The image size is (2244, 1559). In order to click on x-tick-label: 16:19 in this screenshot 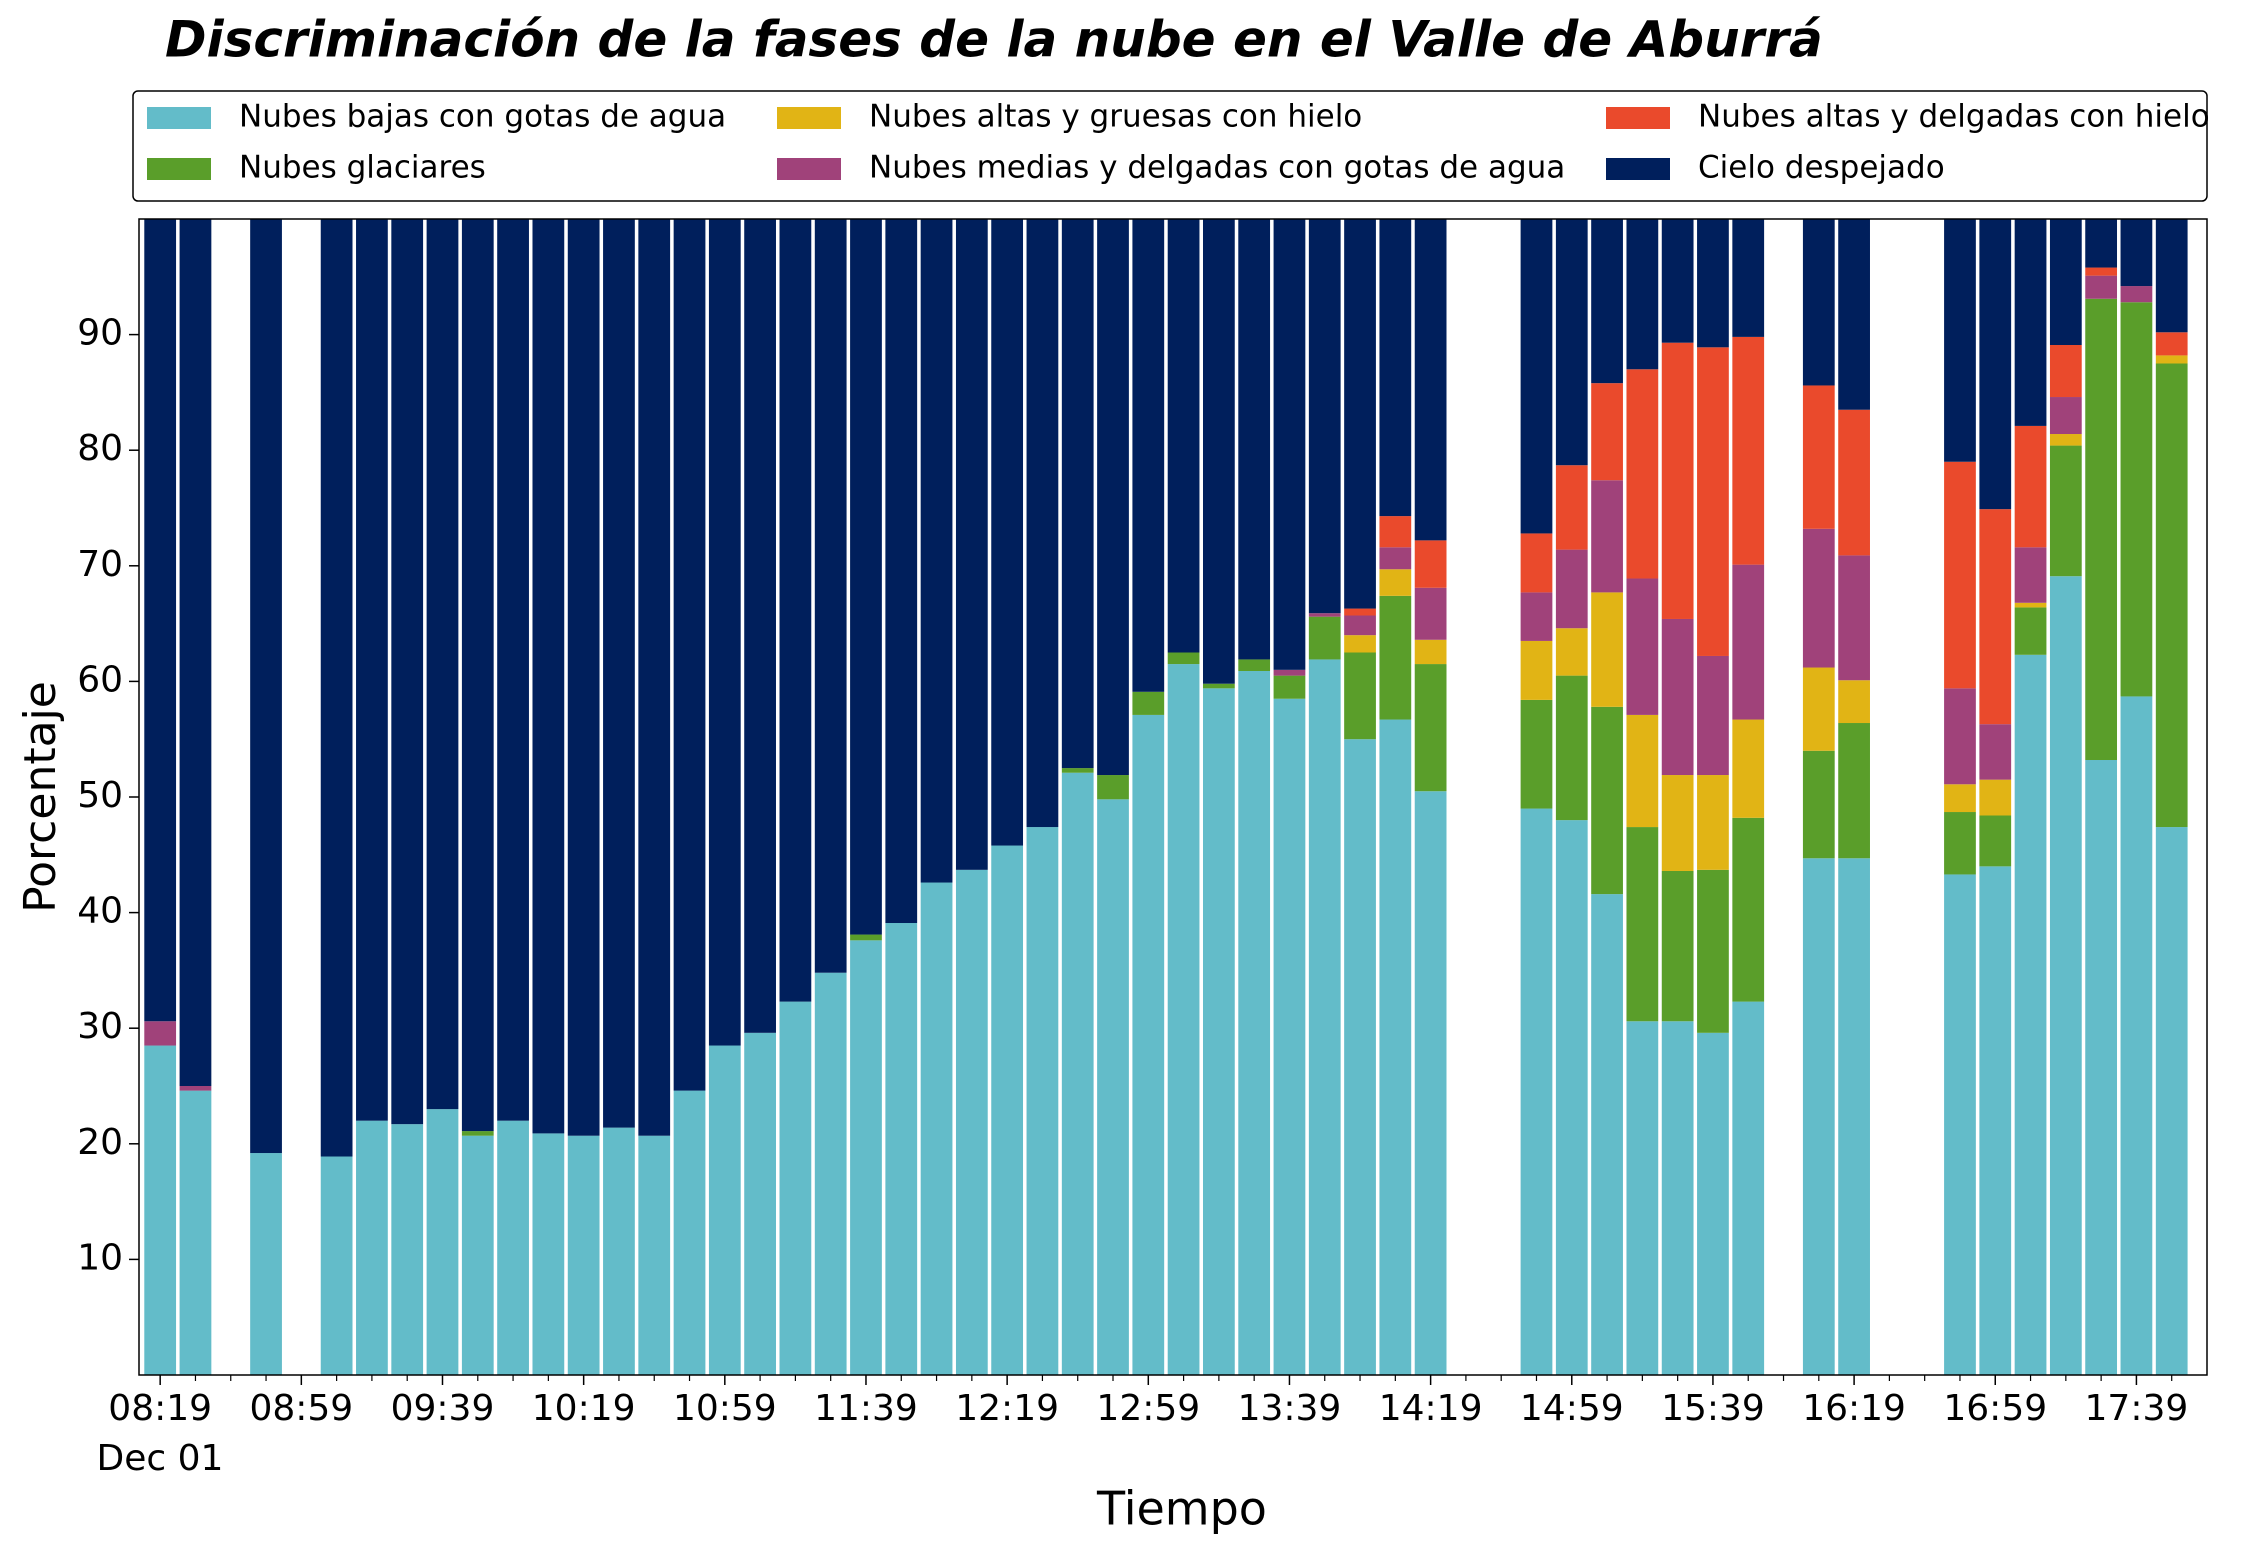, I will do `click(1854, 1408)`.